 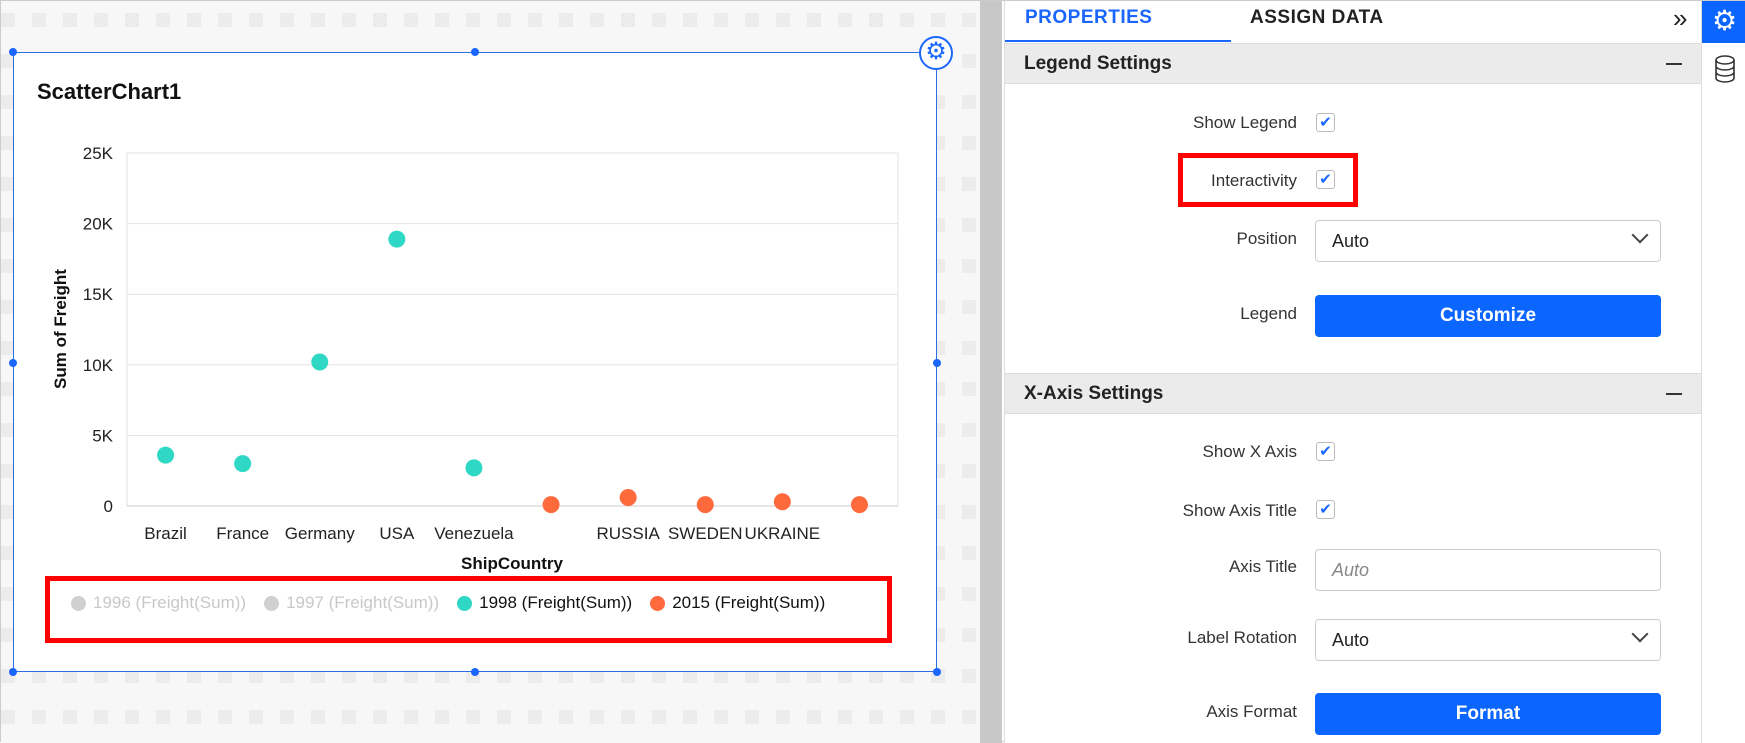 What do you see at coordinates (991, 372) in the screenshot?
I see `canvas-scrollbar` at bounding box center [991, 372].